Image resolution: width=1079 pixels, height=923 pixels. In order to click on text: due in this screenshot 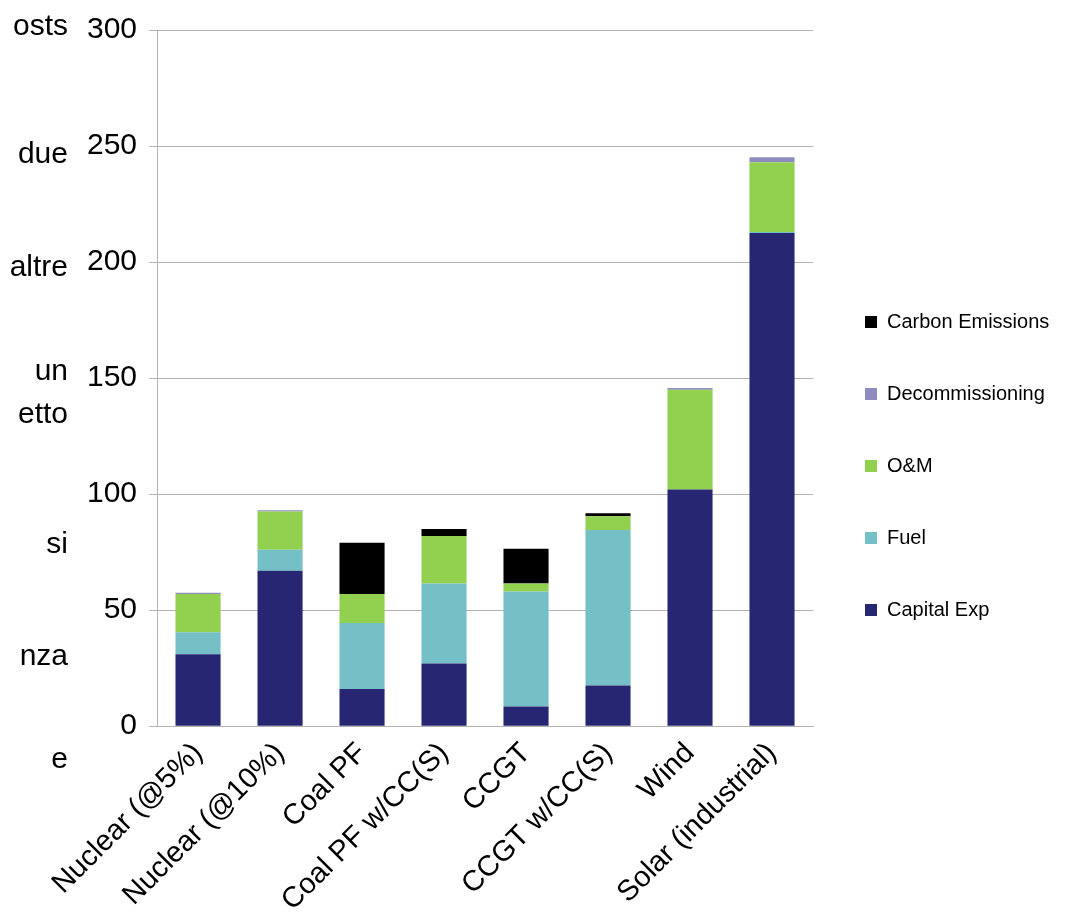, I will do `click(42, 153)`.